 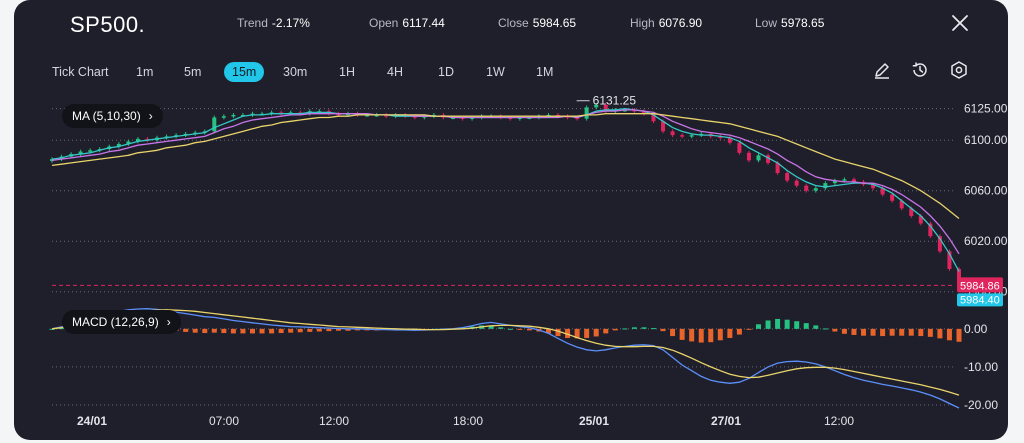 What do you see at coordinates (615, 101) in the screenshot?
I see `high-marker-label: 6131.25` at bounding box center [615, 101].